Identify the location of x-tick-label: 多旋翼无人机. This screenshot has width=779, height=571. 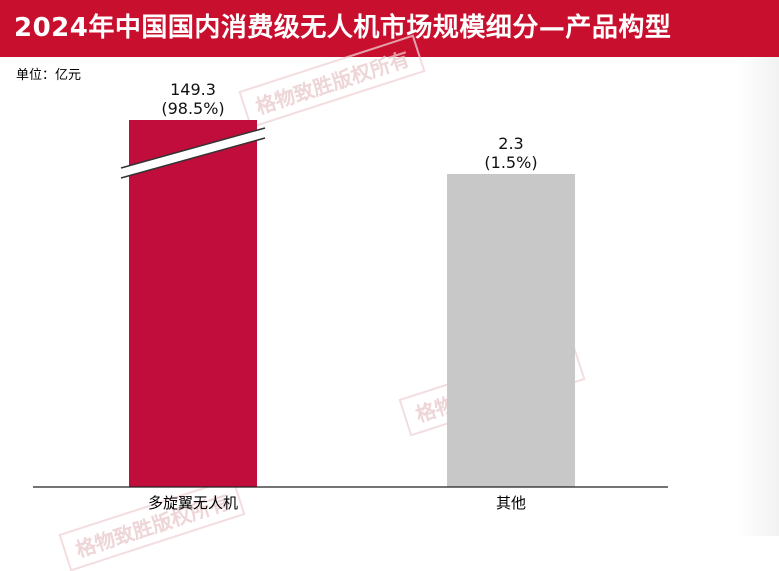
(193, 503).